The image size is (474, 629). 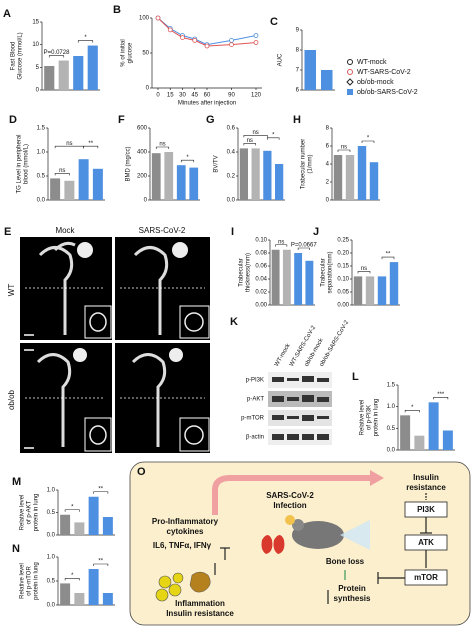 I want to click on diagram-node: PI3K, so click(x=426, y=509).